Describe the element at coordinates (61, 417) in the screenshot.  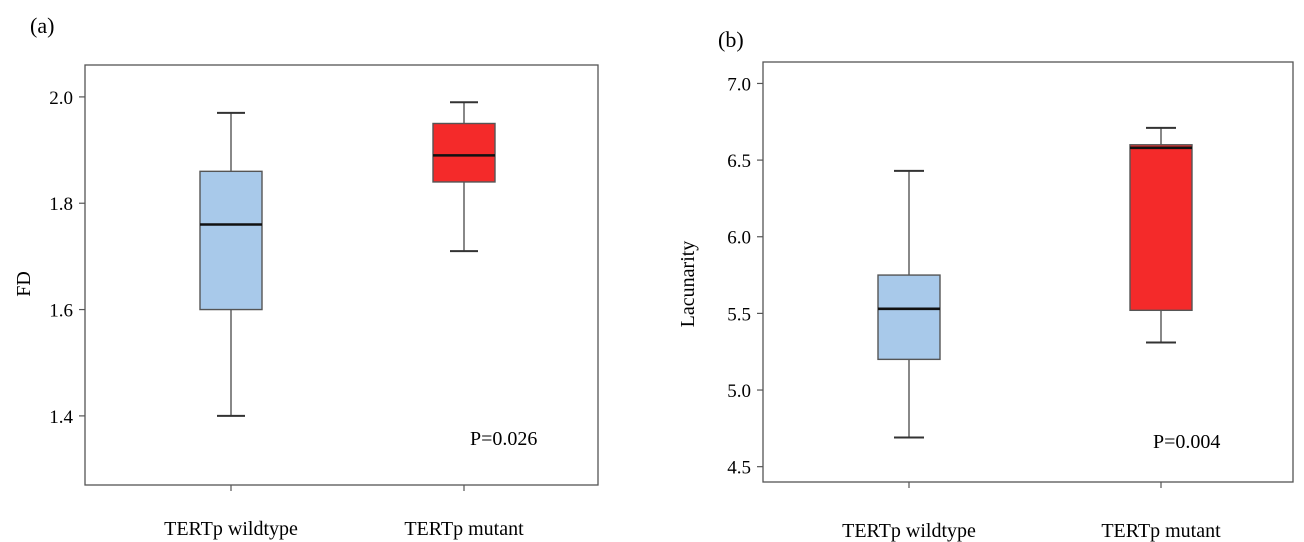
I see `panel-a-y-tick-label: 1.4` at that location.